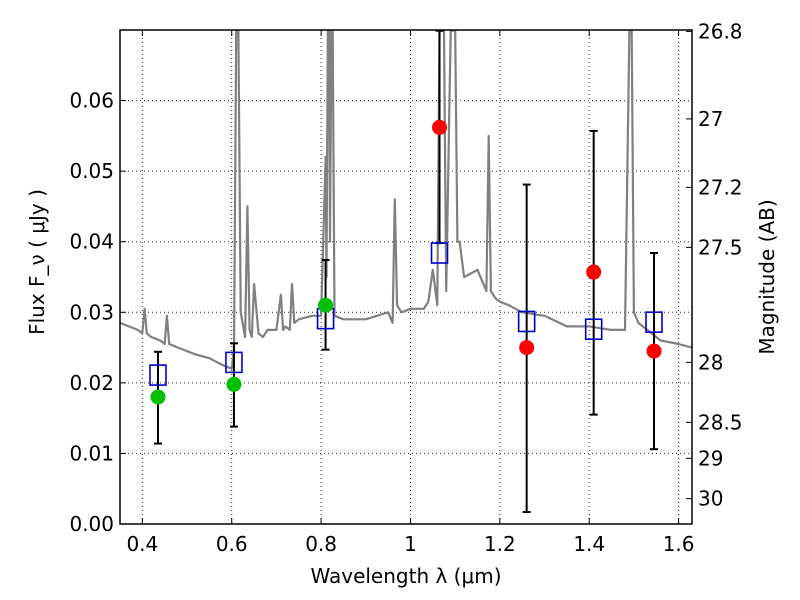  I want to click on y-tick-label: 0.06, so click(91, 101).